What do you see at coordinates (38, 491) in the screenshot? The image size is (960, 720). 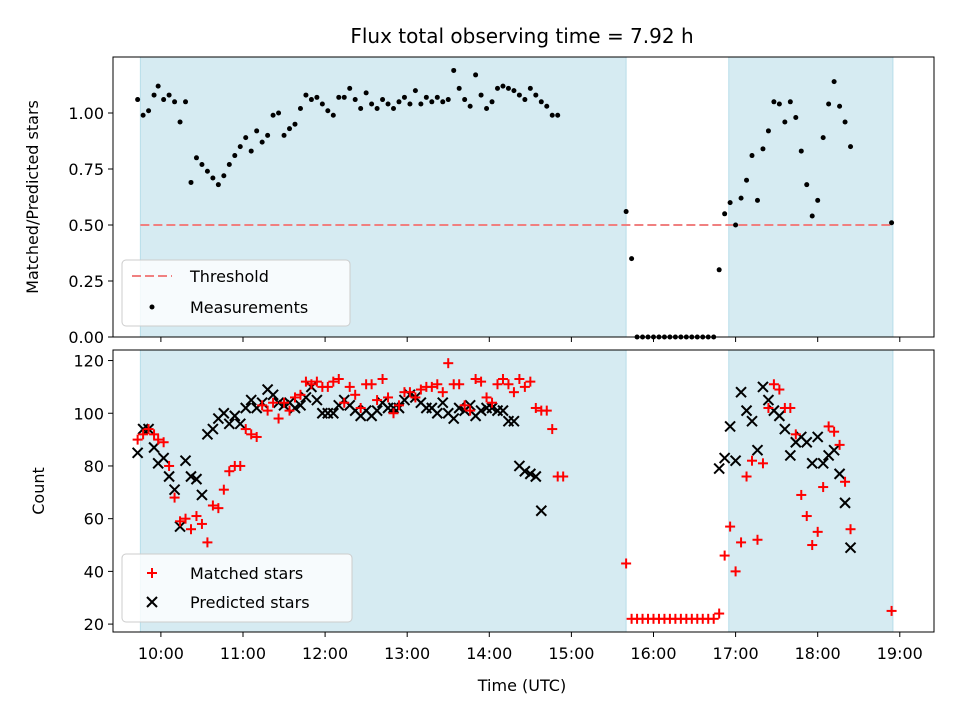 I see `bottom-y-axis-label: Count` at bounding box center [38, 491].